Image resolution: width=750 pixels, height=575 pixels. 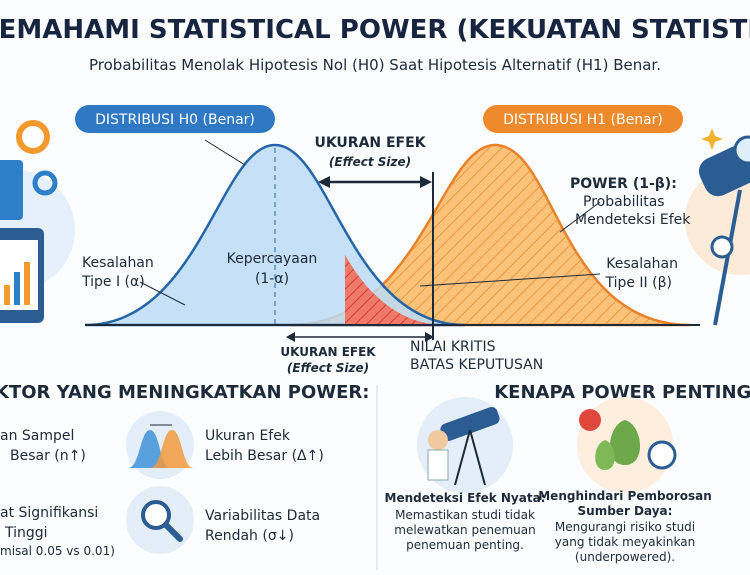 I want to click on factor-text: Lebih Besar (Δ↑), so click(x=264, y=456).